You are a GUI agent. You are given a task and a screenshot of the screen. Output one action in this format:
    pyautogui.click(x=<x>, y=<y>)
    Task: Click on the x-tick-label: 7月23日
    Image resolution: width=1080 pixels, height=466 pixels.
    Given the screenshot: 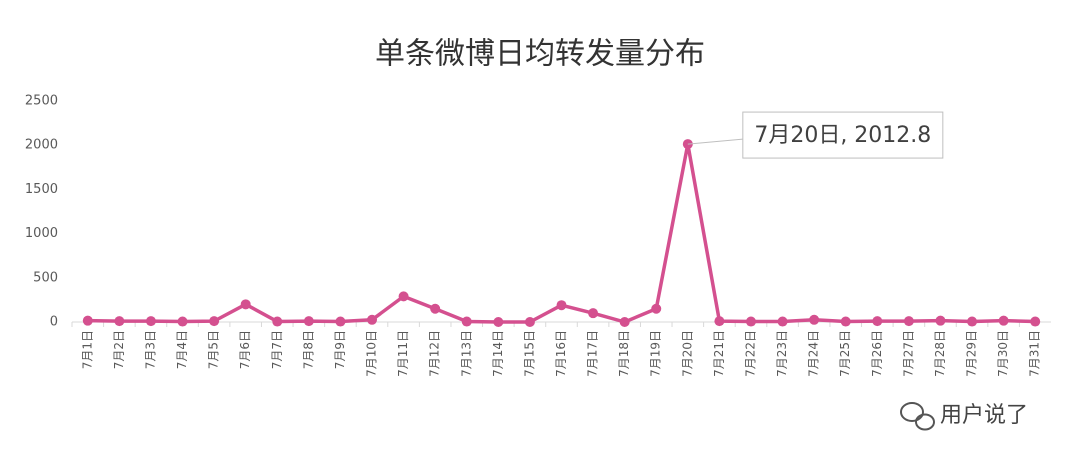 What is the action you would take?
    pyautogui.click(x=782, y=353)
    